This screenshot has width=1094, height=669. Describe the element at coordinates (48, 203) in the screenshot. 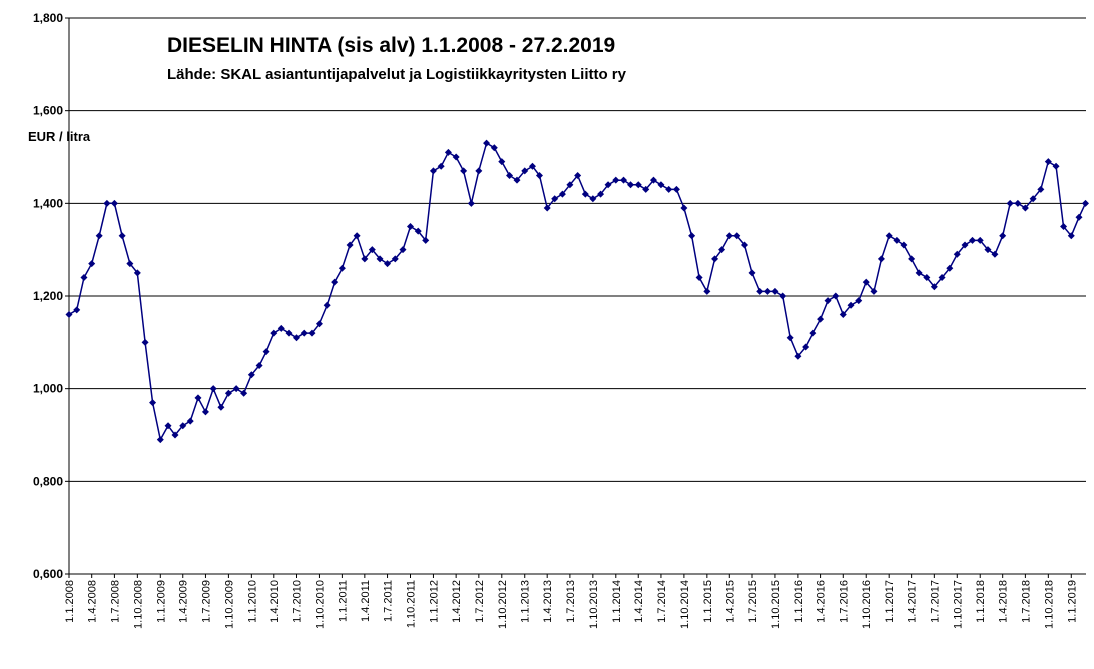

I see `y-tick-label: 1,400` at that location.